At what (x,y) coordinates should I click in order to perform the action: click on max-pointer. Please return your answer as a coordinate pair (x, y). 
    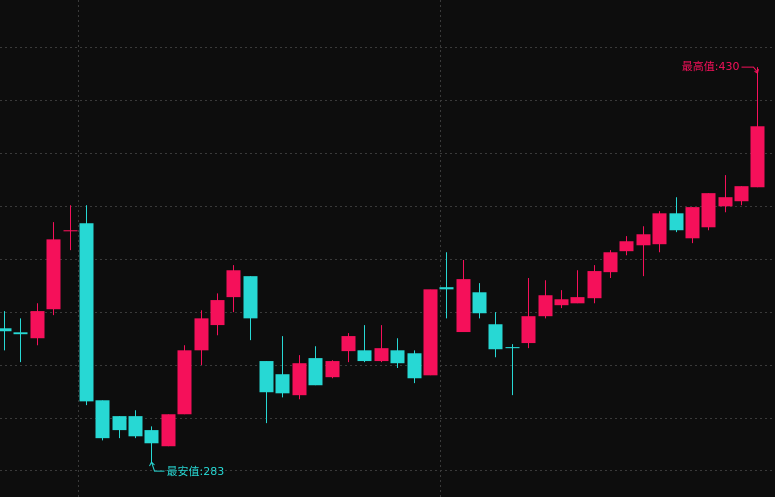
    Looking at the image, I should click on (750, 70).